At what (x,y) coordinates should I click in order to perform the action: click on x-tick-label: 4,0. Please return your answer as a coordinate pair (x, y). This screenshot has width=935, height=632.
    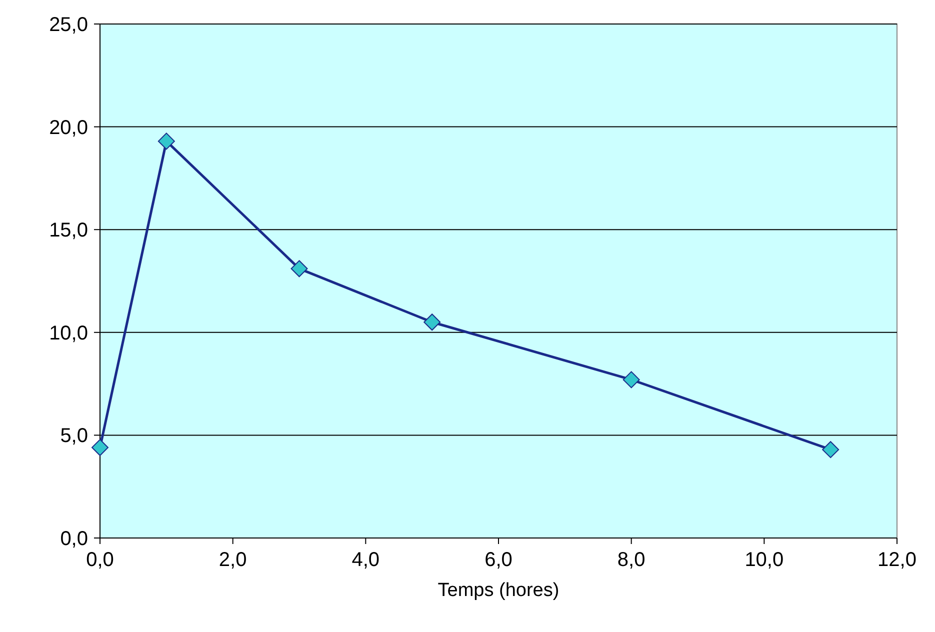
    Looking at the image, I should click on (366, 560).